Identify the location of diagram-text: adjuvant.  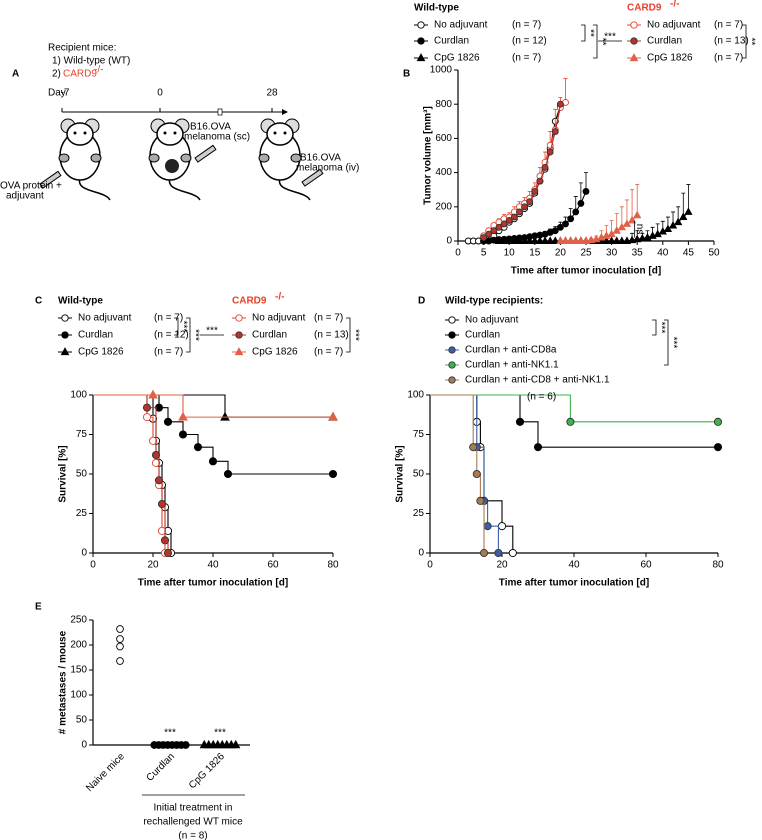
(25, 196).